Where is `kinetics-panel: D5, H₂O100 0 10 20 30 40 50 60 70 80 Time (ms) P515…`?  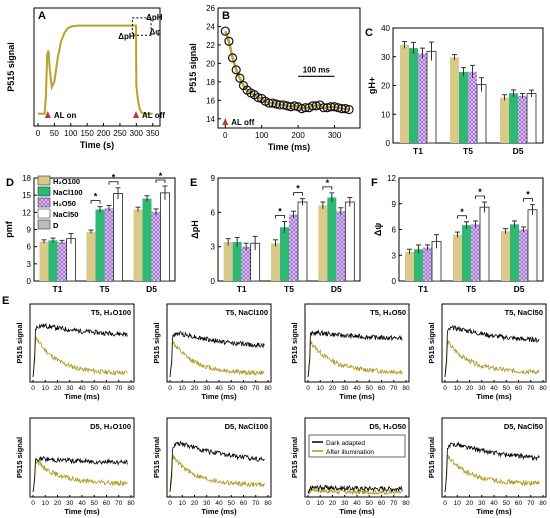
kinetics-panel: D5, H₂O100 0 10 20 30 40 50 60 70 80 Time (ms) P515… is located at coordinates (75, 466).